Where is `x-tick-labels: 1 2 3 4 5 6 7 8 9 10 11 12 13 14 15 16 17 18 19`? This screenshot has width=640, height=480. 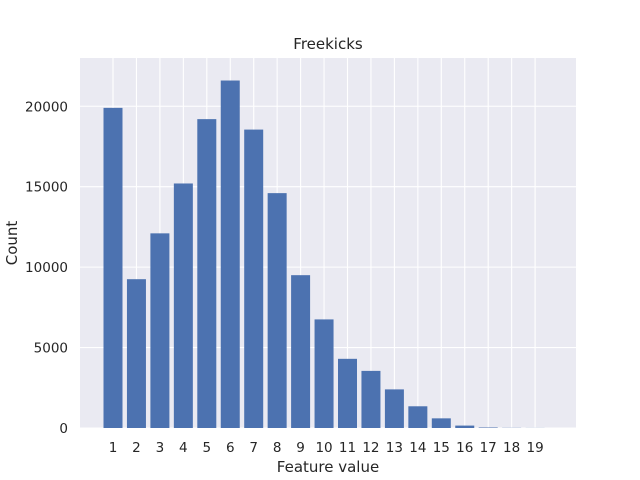
x-tick-labels: 1 2 3 4 5 6 7 8 9 10 11 12 13 14 15 16 17 18 19 is located at coordinates (326, 448).